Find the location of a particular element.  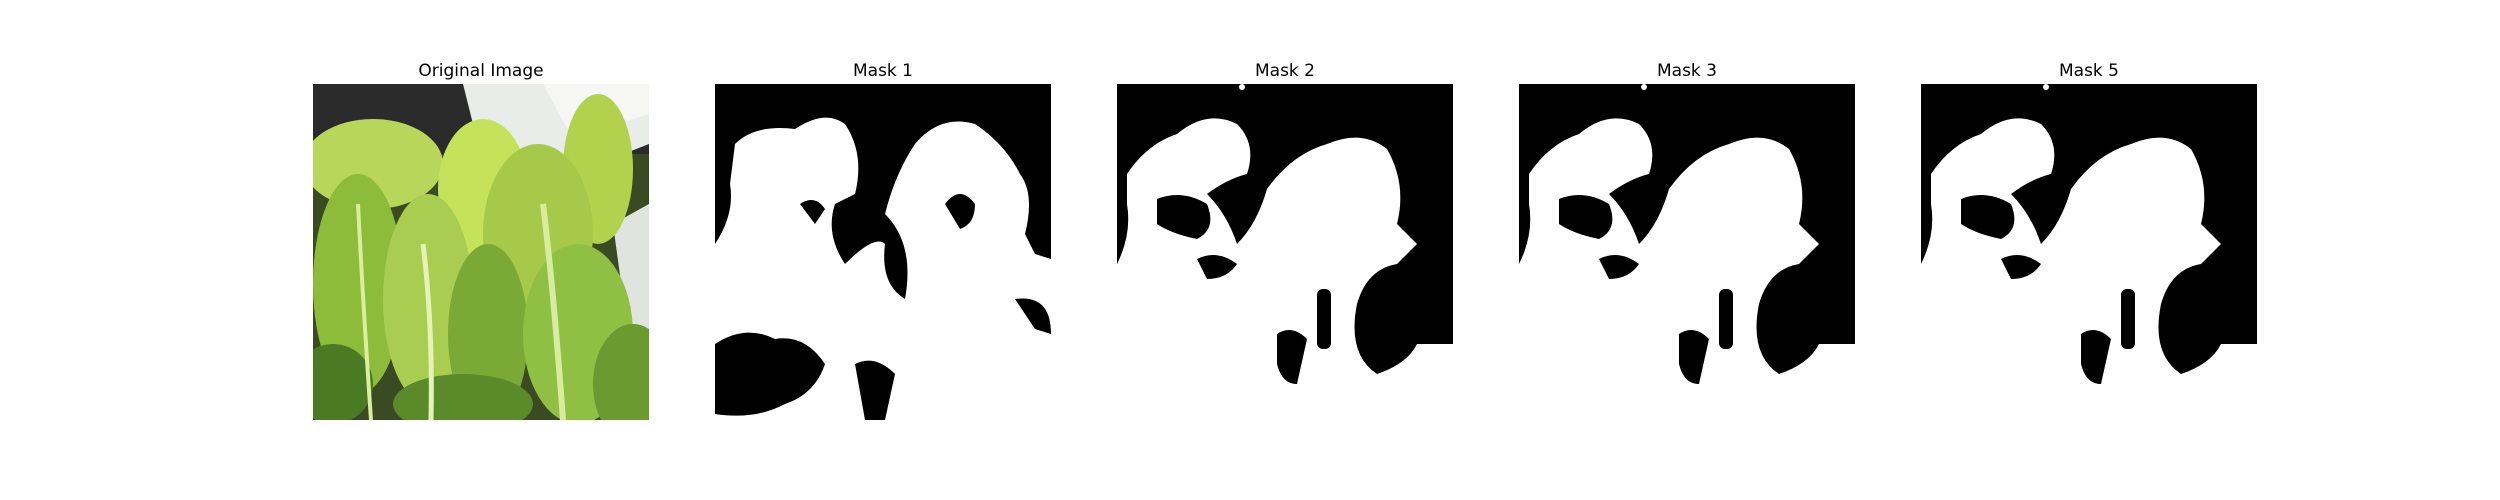

mask-1-image is located at coordinates (883, 252).